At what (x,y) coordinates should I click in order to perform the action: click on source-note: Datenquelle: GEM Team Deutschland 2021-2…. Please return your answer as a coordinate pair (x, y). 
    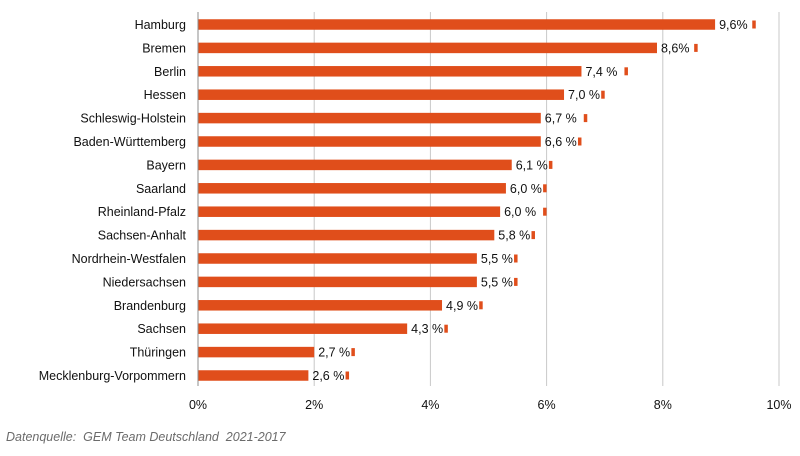
    Looking at the image, I should click on (146, 437).